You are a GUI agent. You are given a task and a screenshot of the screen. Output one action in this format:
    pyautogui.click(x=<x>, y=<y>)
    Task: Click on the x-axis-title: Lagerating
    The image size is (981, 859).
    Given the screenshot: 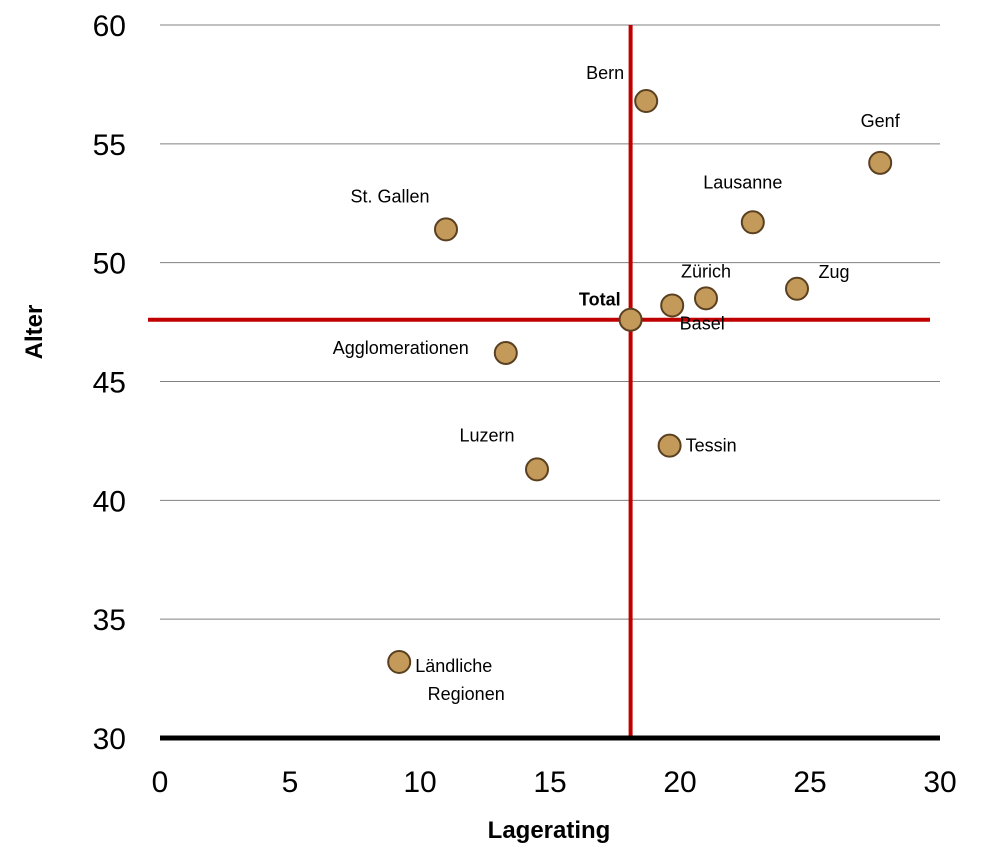 What is the action you would take?
    pyautogui.click(x=549, y=830)
    